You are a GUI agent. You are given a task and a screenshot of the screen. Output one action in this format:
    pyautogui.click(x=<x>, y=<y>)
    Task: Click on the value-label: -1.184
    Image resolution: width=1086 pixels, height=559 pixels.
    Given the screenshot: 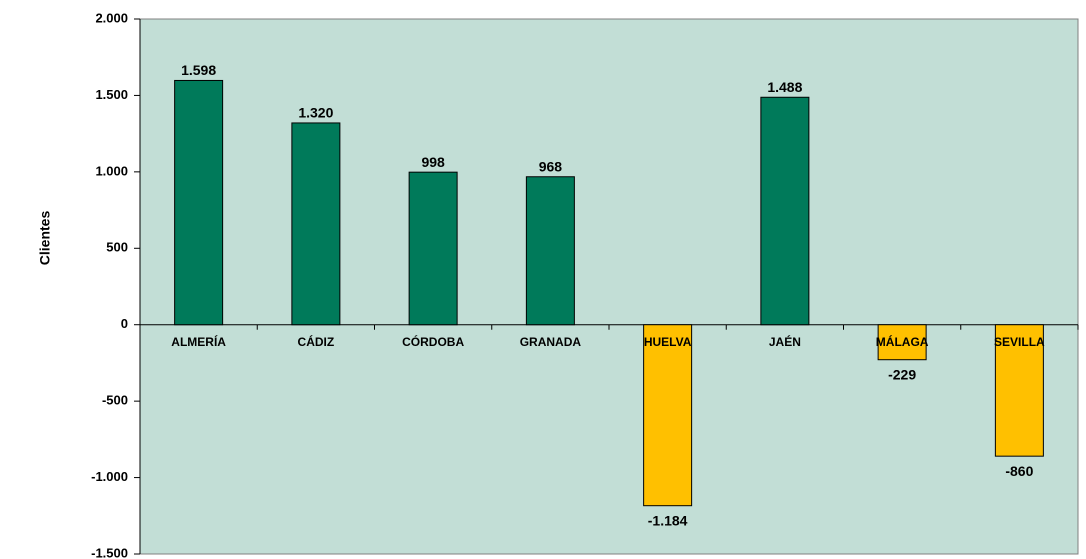 What is the action you would take?
    pyautogui.click(x=668, y=520)
    